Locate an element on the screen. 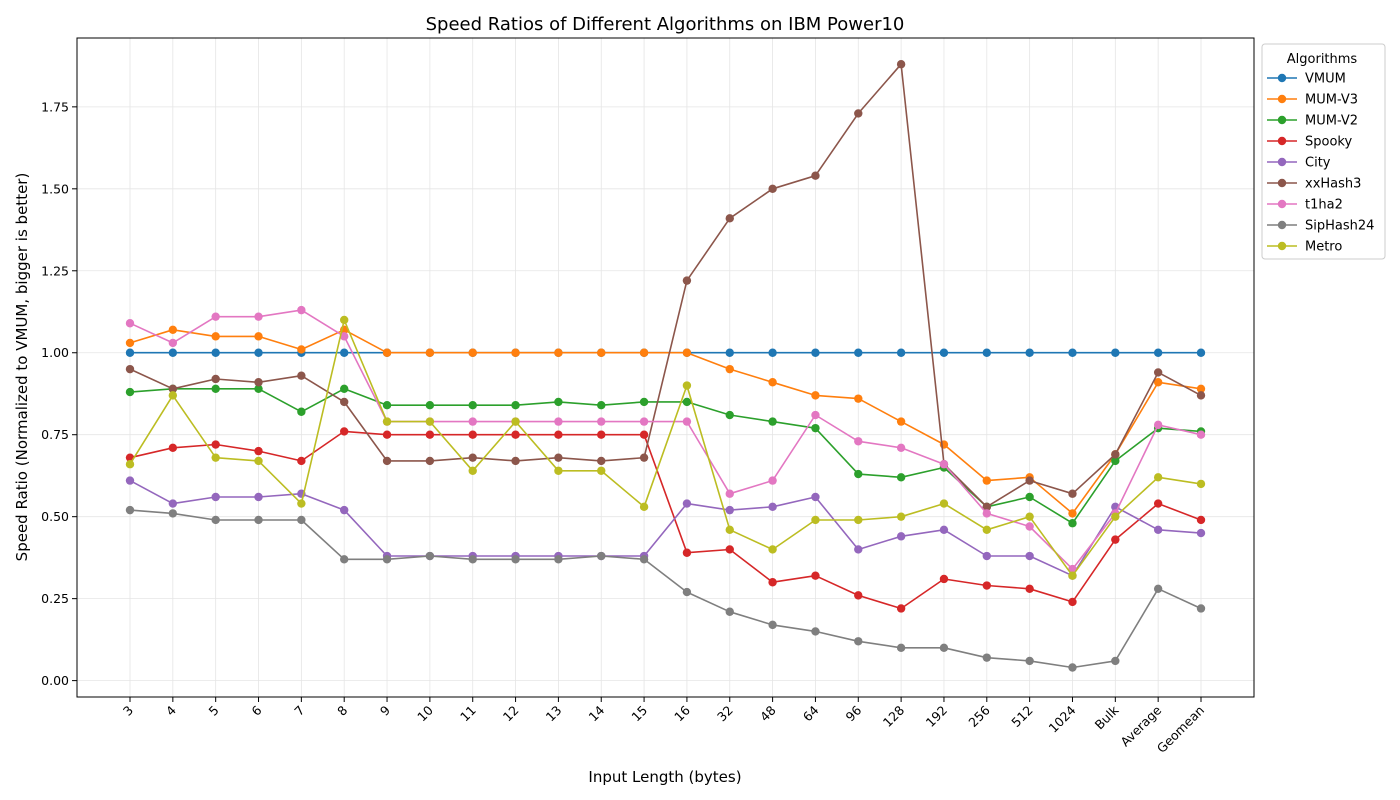  legend-item-city: City is located at coordinates (1299, 163).